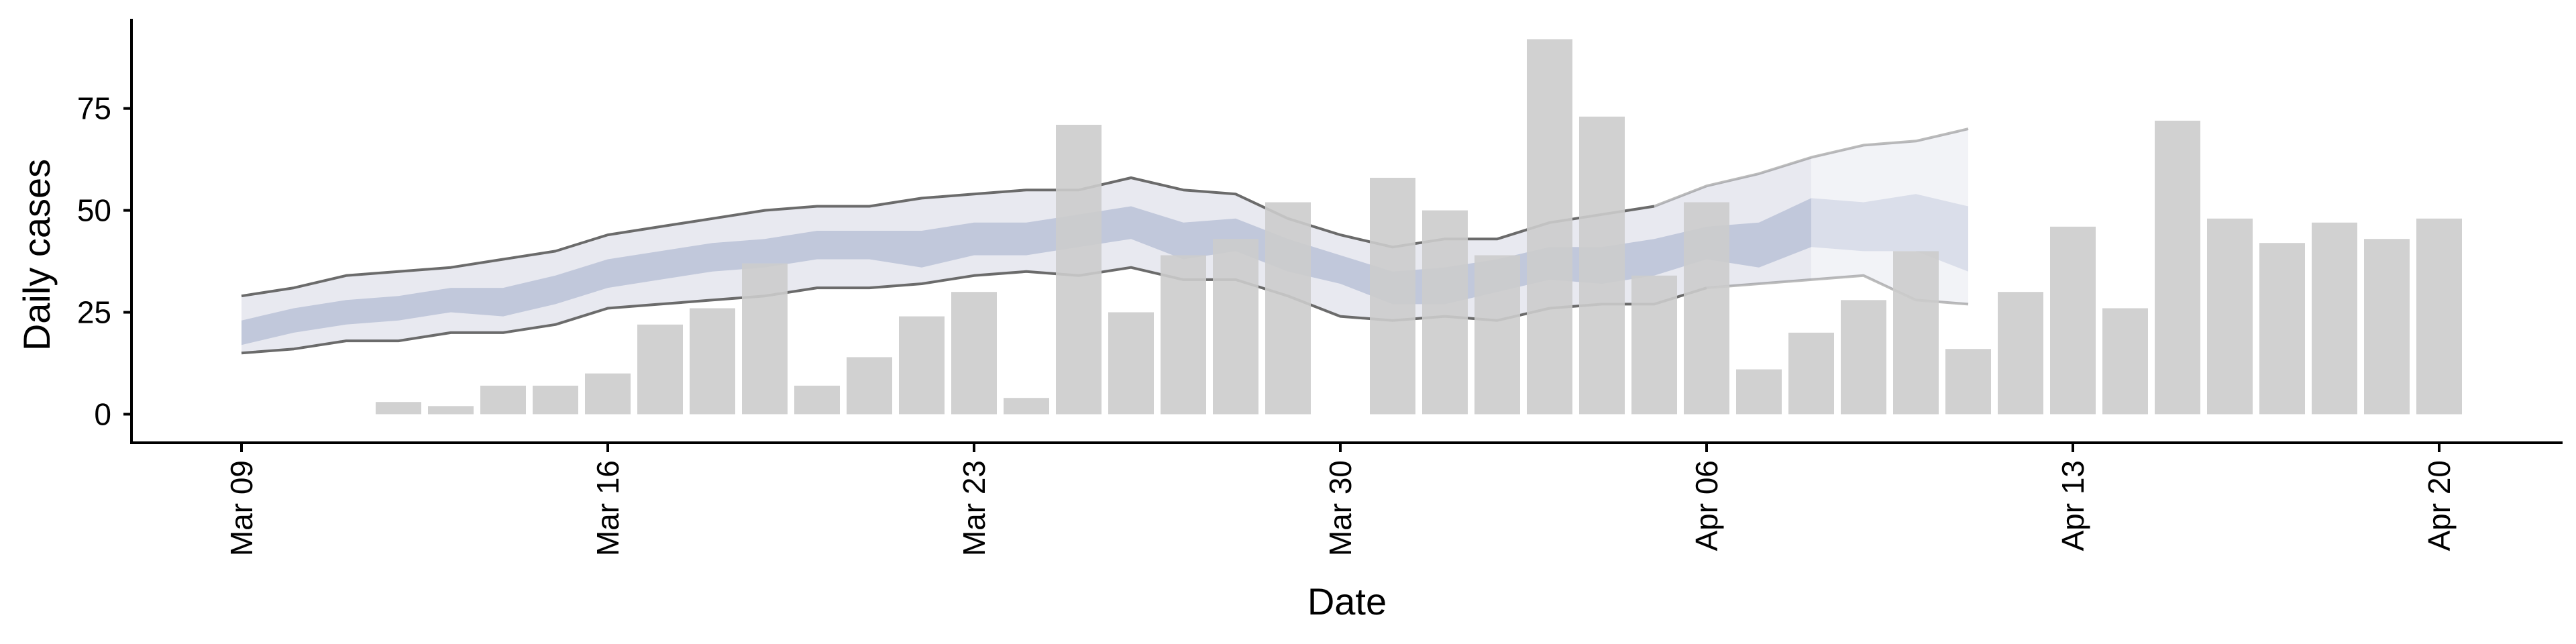 The image size is (2576, 644). What do you see at coordinates (94, 108) in the screenshot?
I see `y-tick-label: 75` at bounding box center [94, 108].